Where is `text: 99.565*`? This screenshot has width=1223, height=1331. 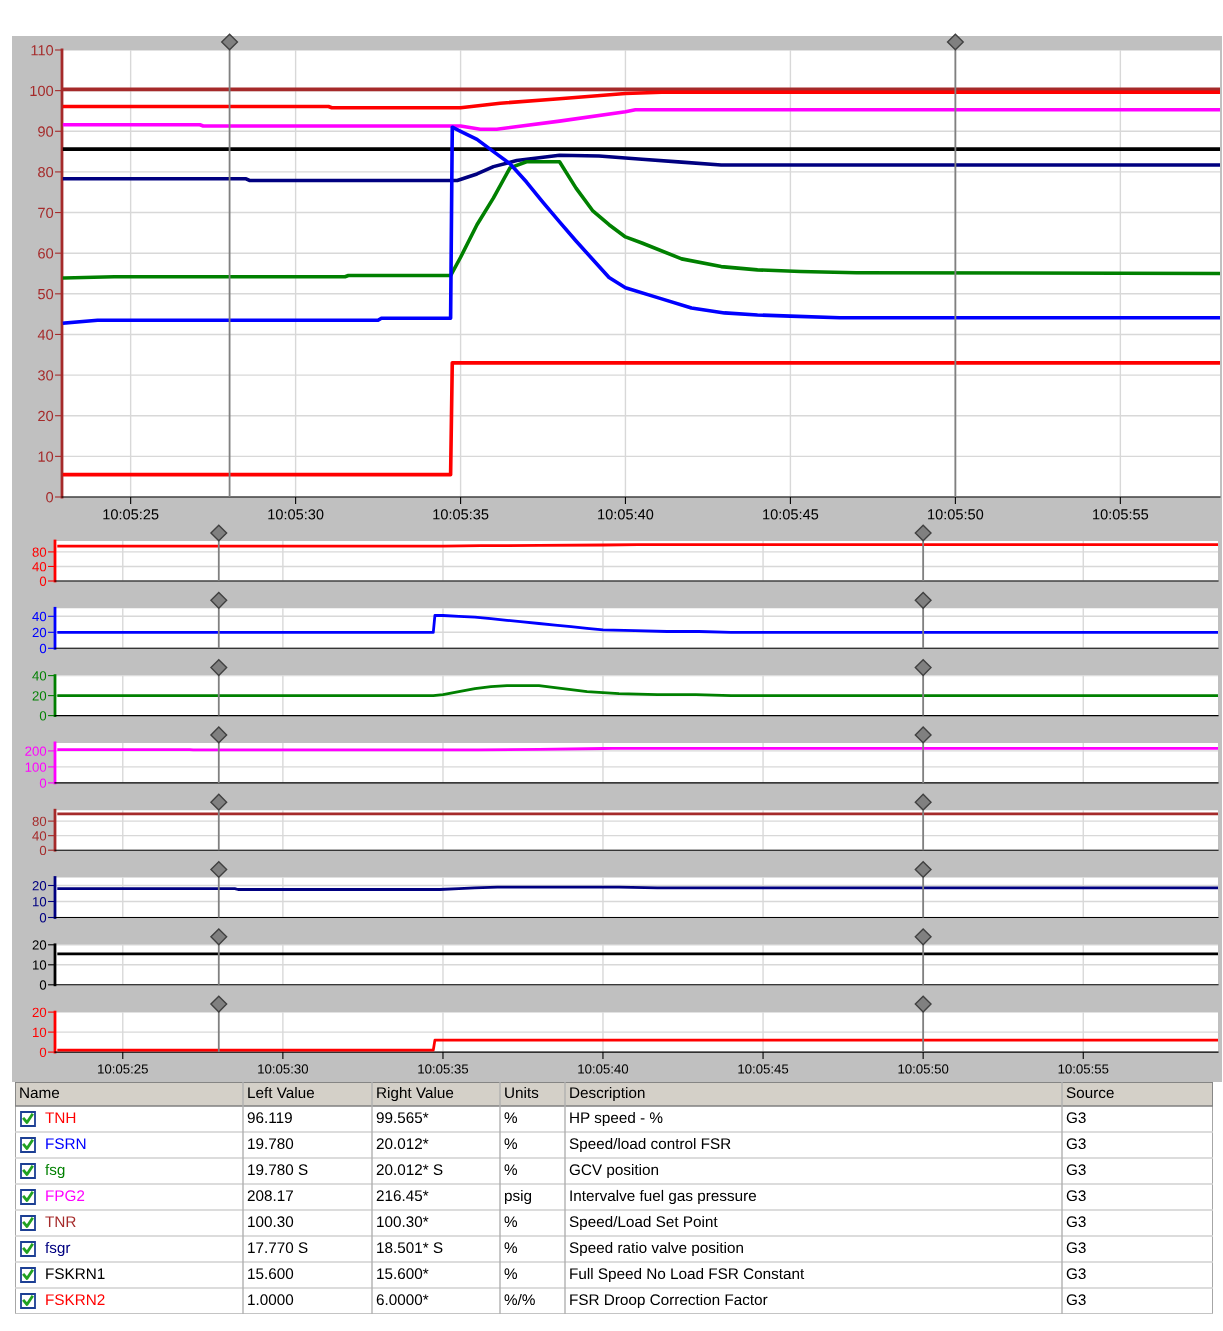 text: 99.565* is located at coordinates (402, 1118).